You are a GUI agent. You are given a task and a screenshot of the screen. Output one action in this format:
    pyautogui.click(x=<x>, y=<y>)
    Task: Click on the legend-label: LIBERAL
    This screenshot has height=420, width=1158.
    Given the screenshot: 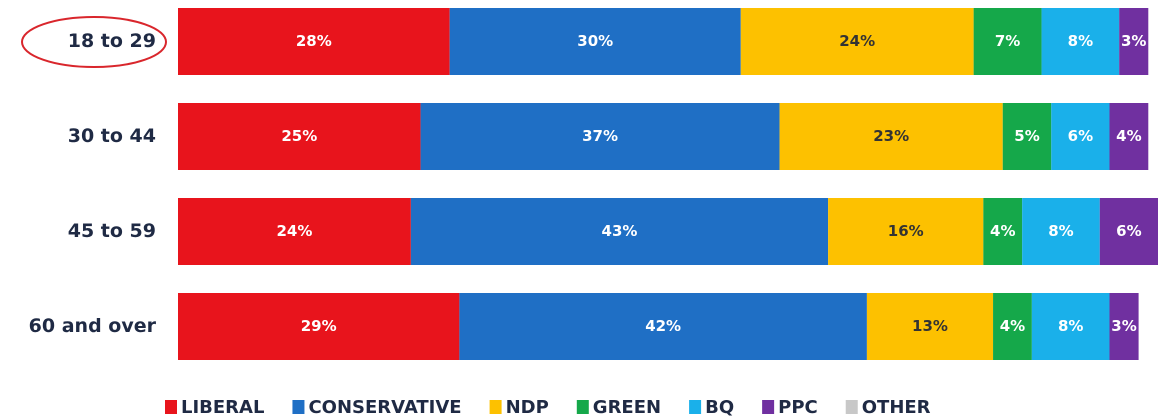 What is the action you would take?
    pyautogui.click(x=222, y=407)
    